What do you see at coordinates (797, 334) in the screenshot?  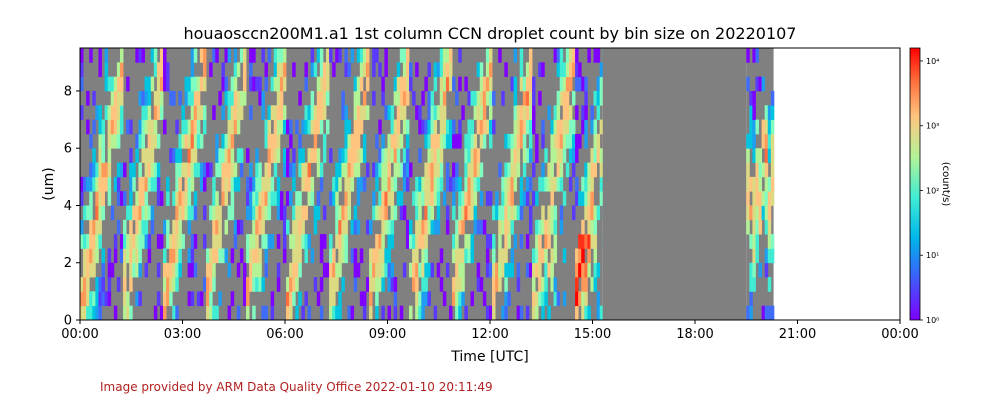 I see `x-tick-label: 21:00` at bounding box center [797, 334].